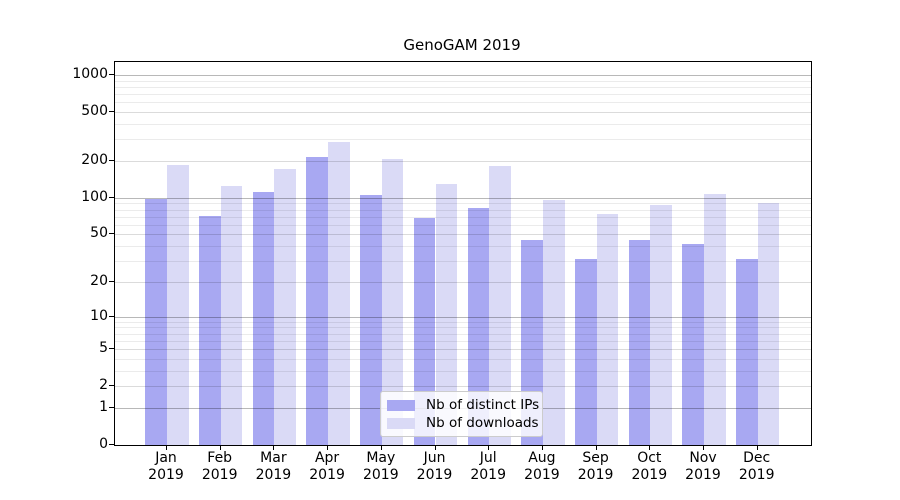 This screenshot has height=500, width=900. What do you see at coordinates (381, 458) in the screenshot?
I see `month-label: May` at bounding box center [381, 458].